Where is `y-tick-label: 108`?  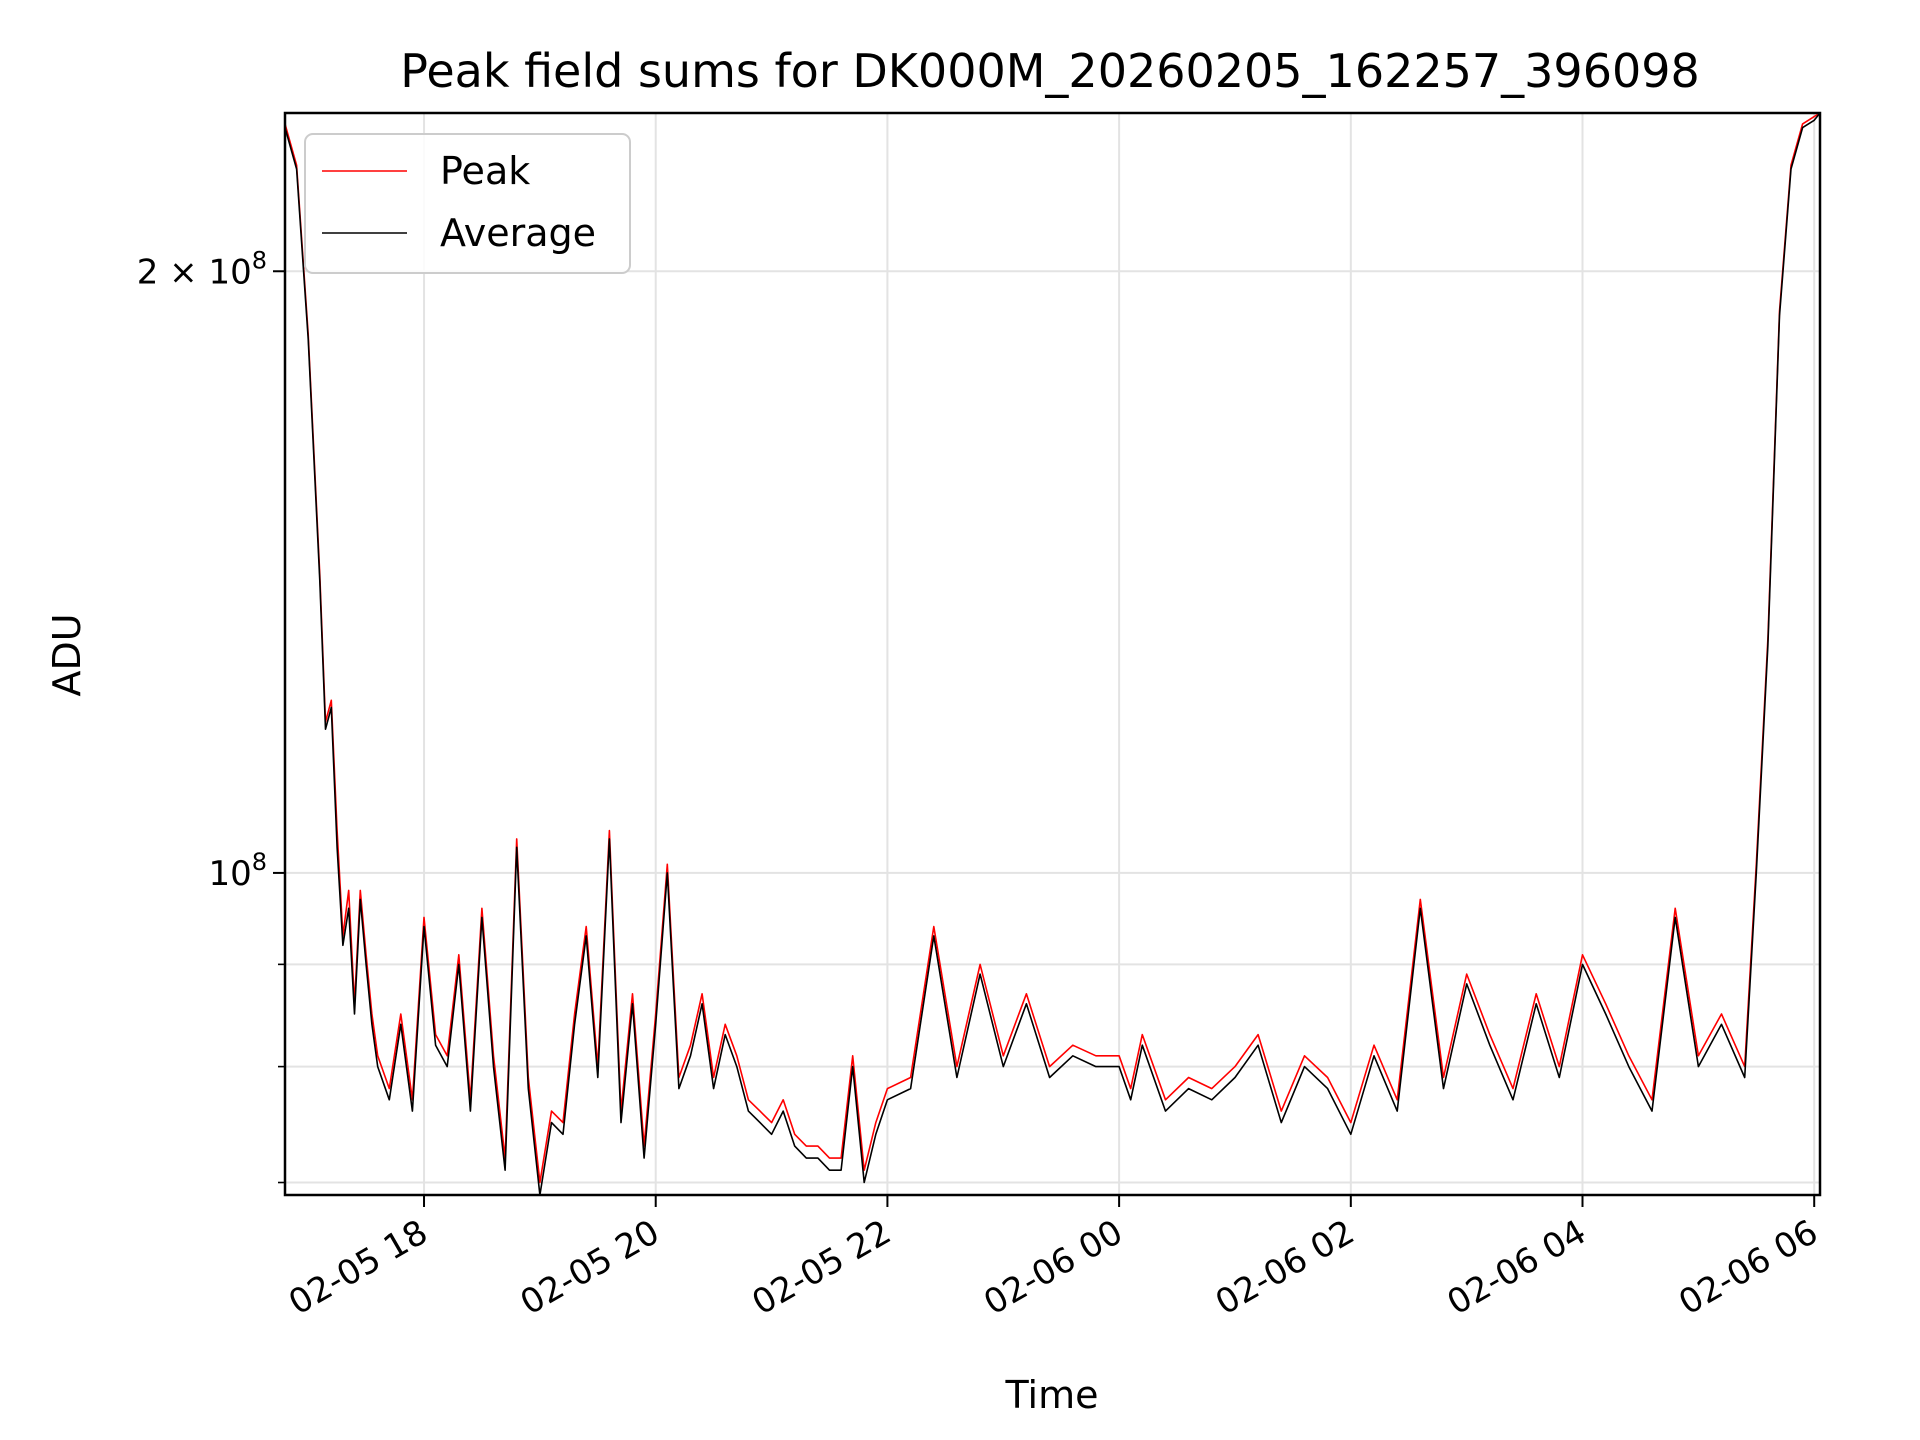
y-tick-label: 108 is located at coordinates (237, 871).